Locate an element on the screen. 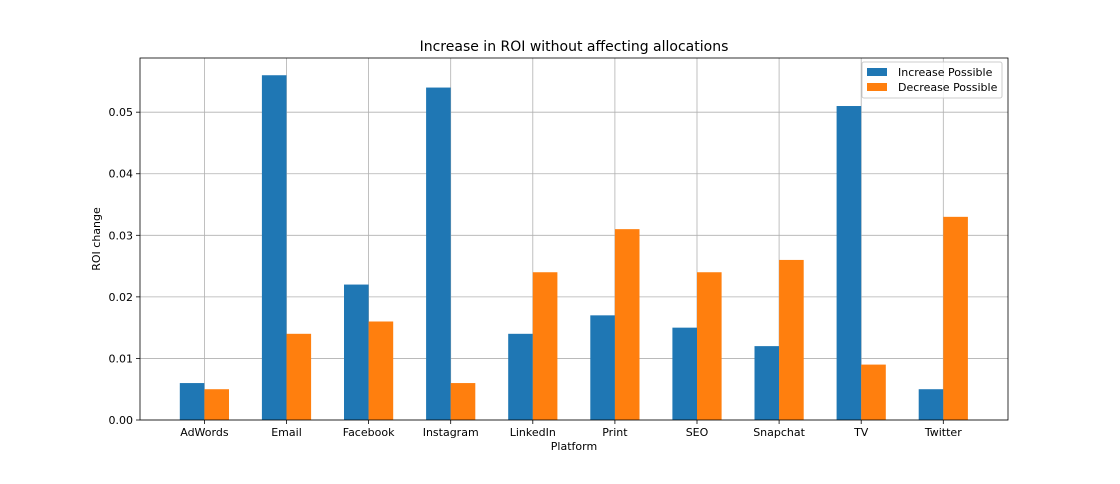 This screenshot has width=1120, height=484. y-tick-label: 0.03 is located at coordinates (121, 235).